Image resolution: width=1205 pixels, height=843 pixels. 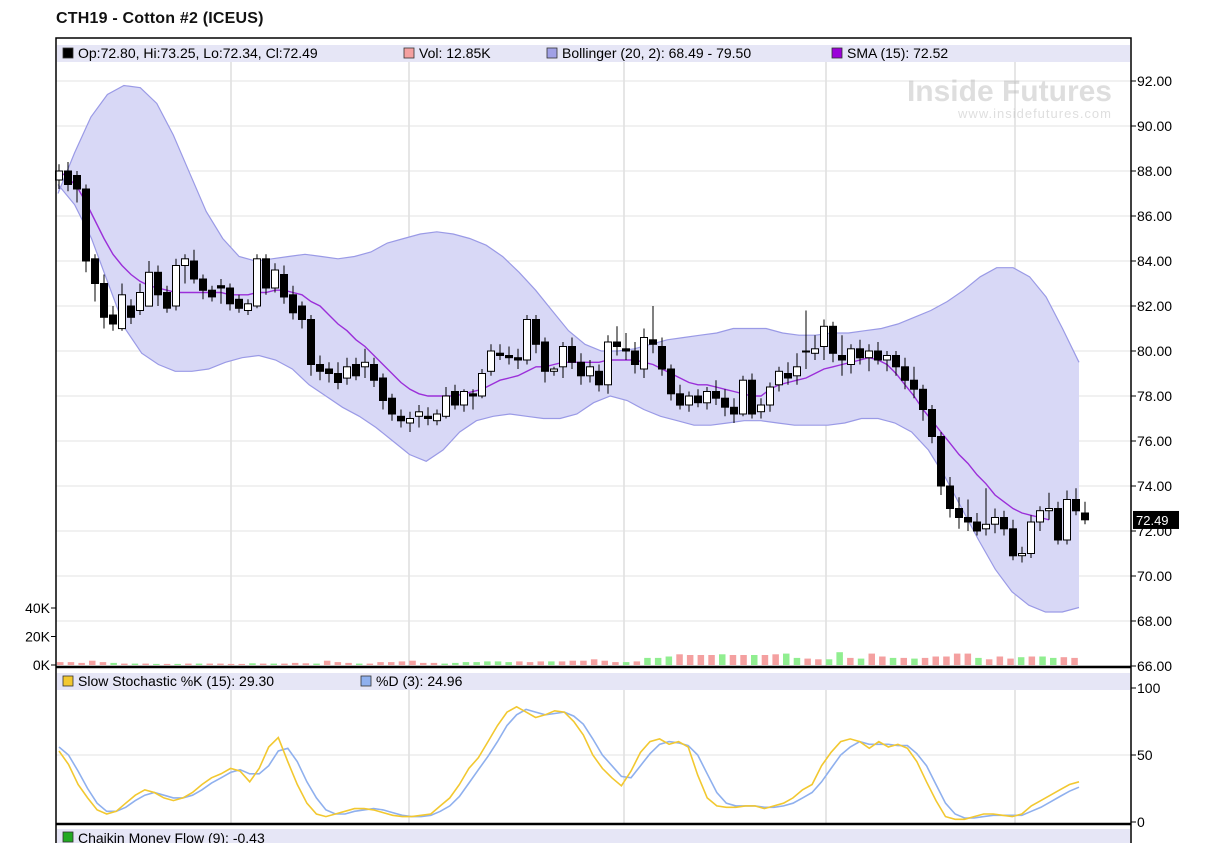 What do you see at coordinates (419, 681) in the screenshot?
I see `legend-entry: %D (3): 24.96` at bounding box center [419, 681].